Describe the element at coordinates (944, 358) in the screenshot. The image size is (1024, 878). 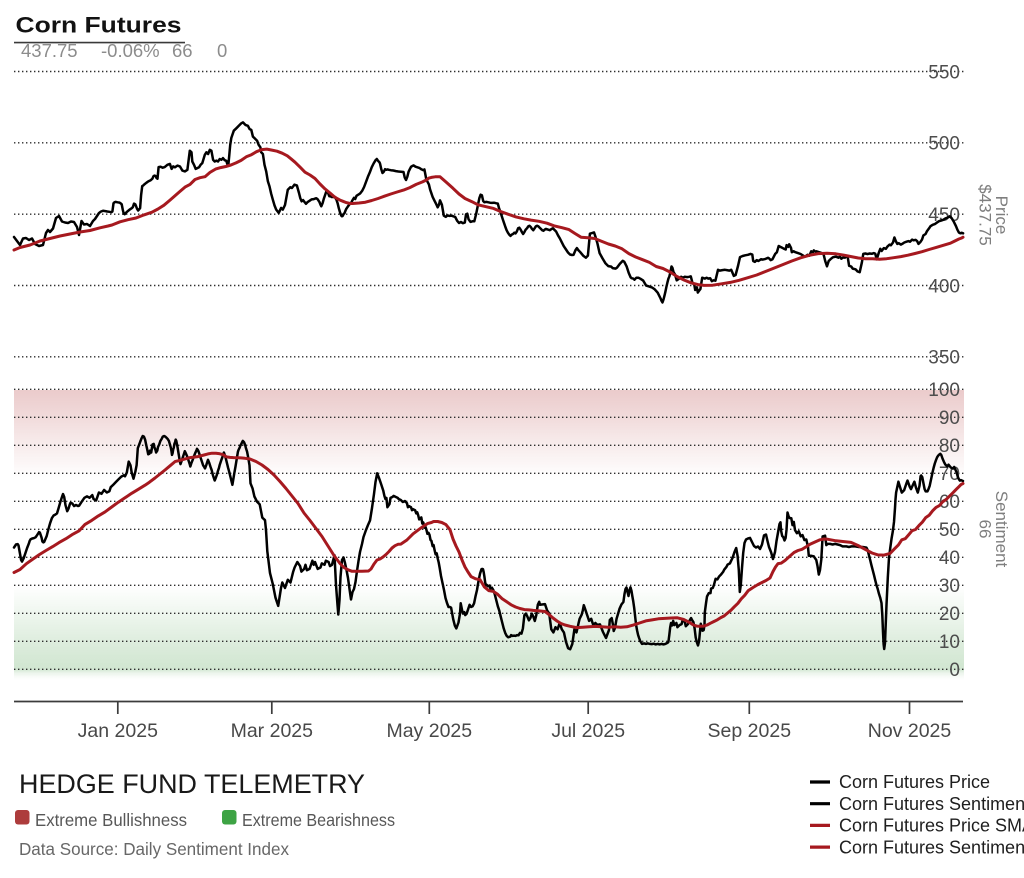
I see `svg-text: 350` at that location.